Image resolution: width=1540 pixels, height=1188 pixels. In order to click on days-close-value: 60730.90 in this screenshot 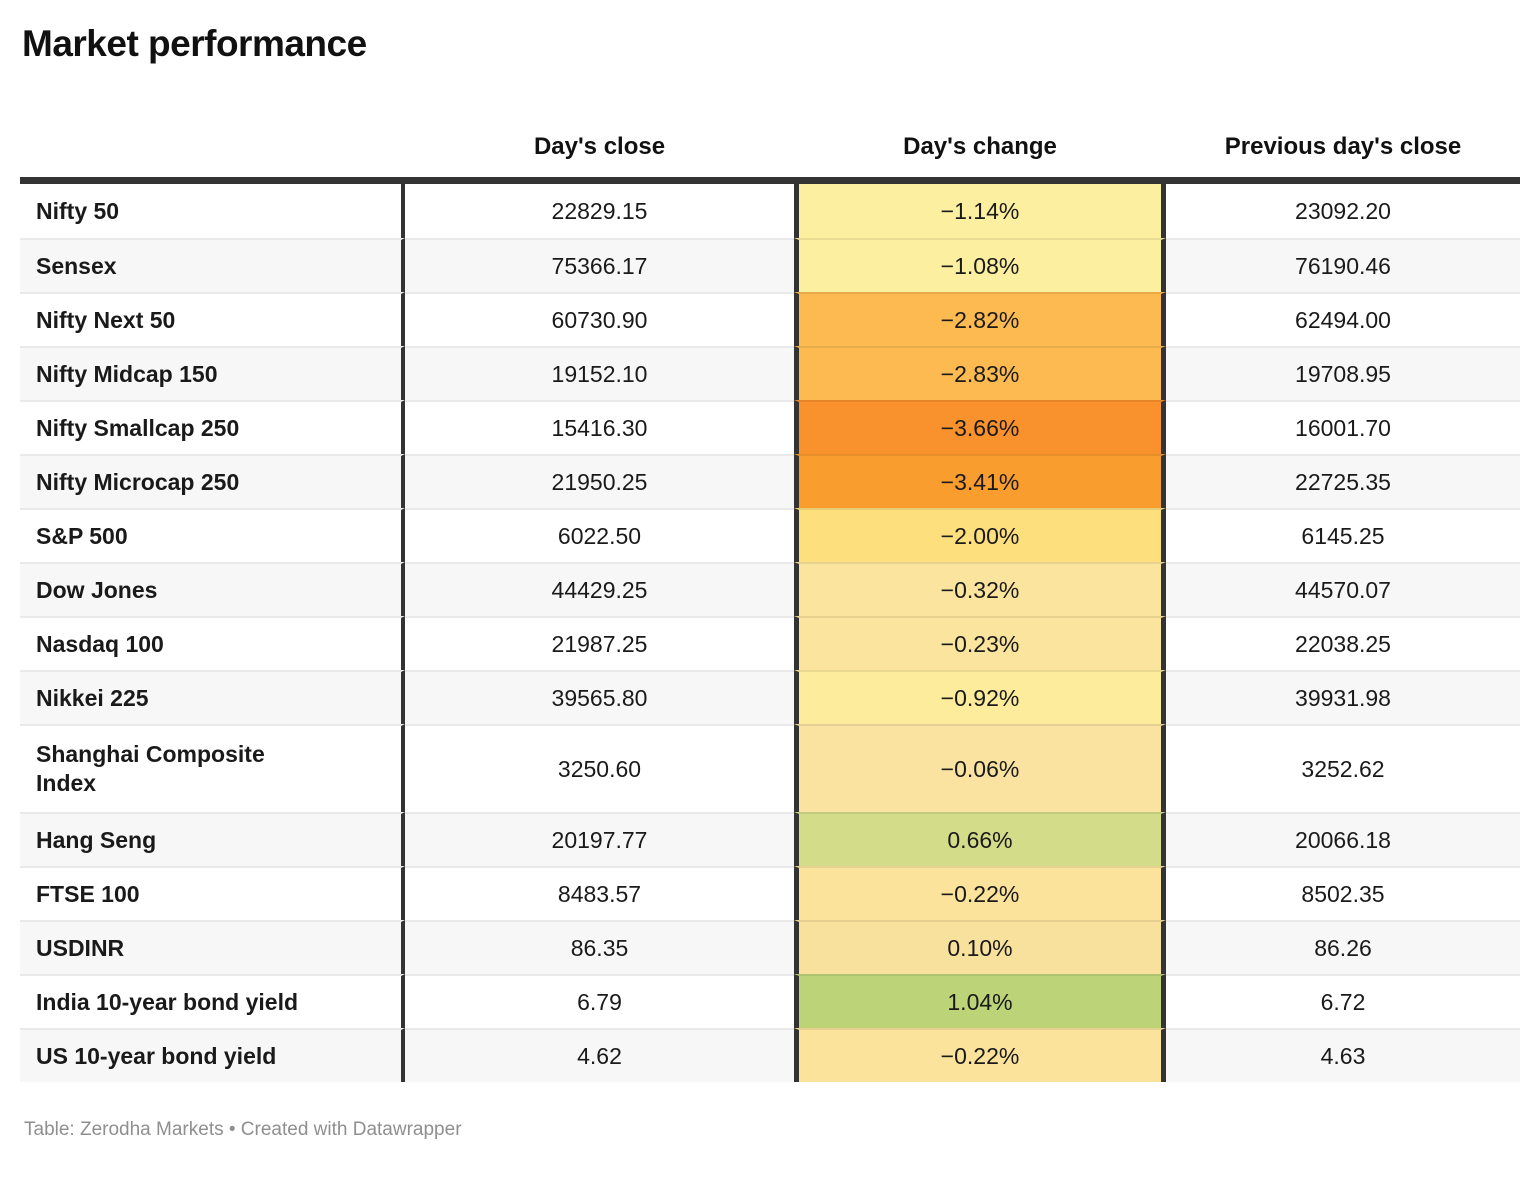, I will do `click(599, 319)`.